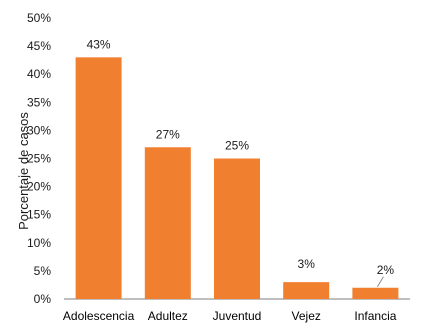 Image resolution: width=440 pixels, height=329 pixels. I want to click on y-axis-ticks: 0% 5% 10% 15% 20% 25% 30% 35% 40% 45% 50%, so click(39, 158).